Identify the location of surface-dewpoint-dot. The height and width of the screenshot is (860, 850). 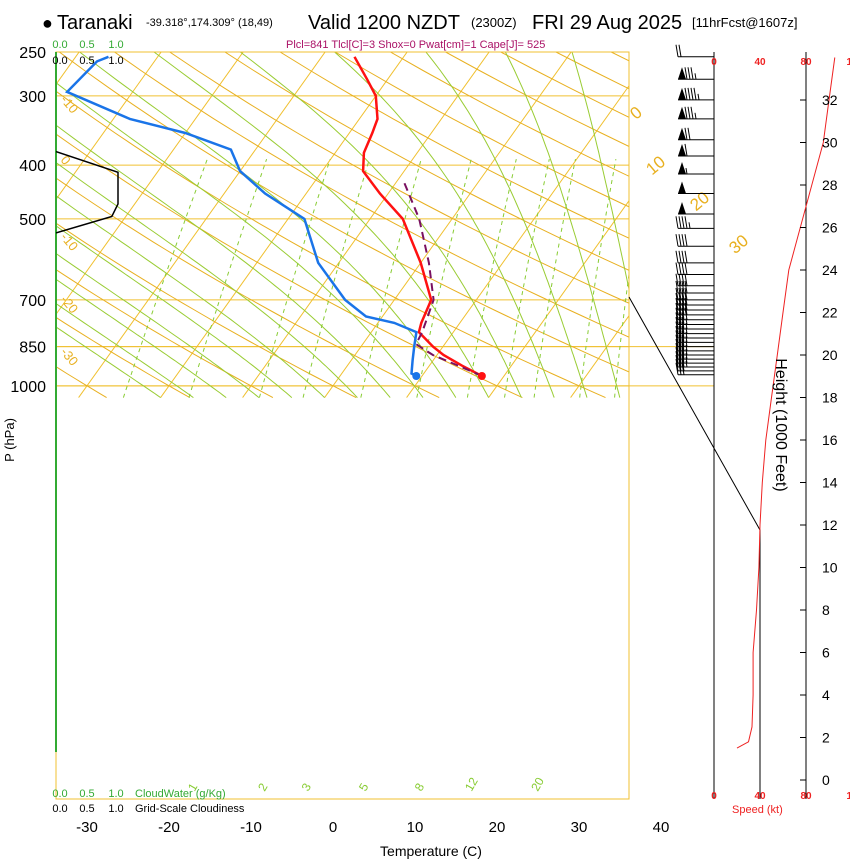
(416, 375).